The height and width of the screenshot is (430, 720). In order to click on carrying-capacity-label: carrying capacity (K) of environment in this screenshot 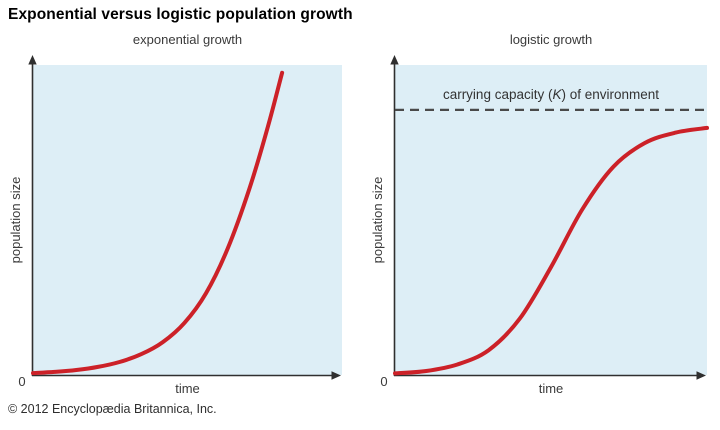, I will do `click(551, 94)`.